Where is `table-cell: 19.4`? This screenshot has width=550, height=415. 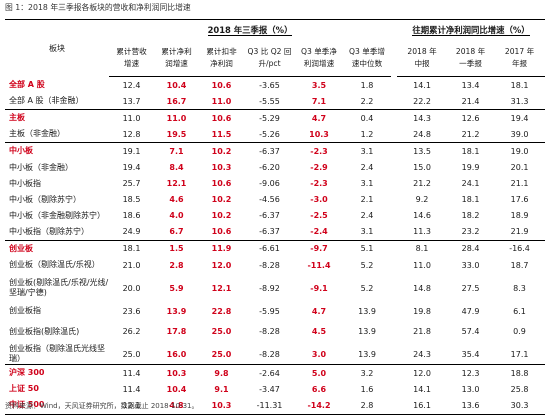
table-cell: 19.4 is located at coordinates (520, 118).